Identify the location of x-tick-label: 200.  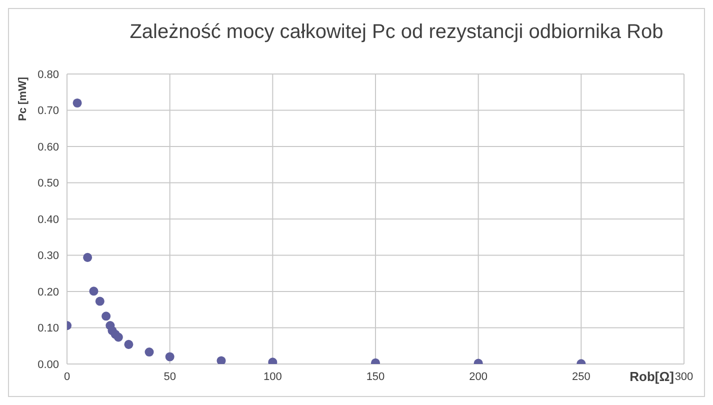
(478, 376).